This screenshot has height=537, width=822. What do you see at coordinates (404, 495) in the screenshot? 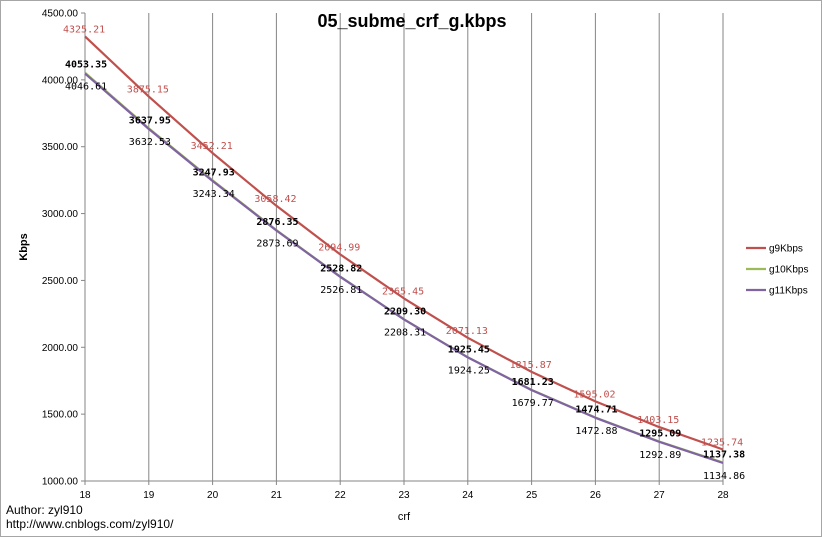
I see `x-tick-label: 23` at bounding box center [404, 495].